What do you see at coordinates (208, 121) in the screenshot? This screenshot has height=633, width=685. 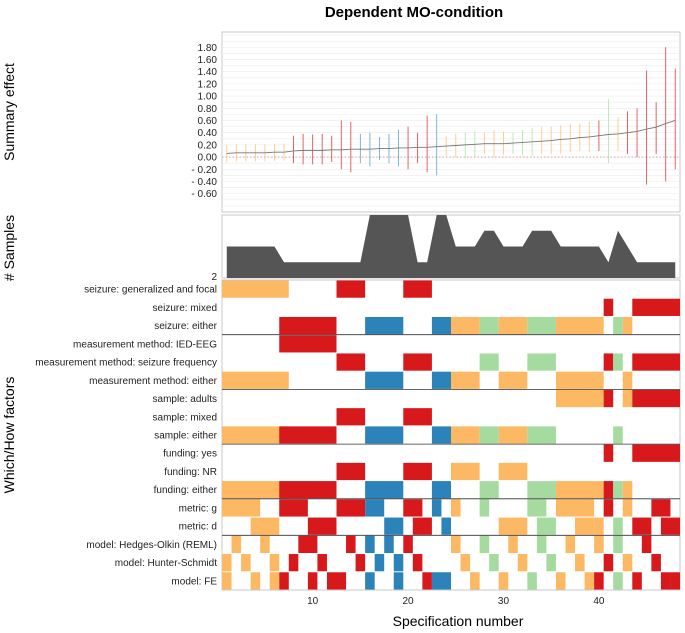 I see `y-tick-label: 0.60` at bounding box center [208, 121].